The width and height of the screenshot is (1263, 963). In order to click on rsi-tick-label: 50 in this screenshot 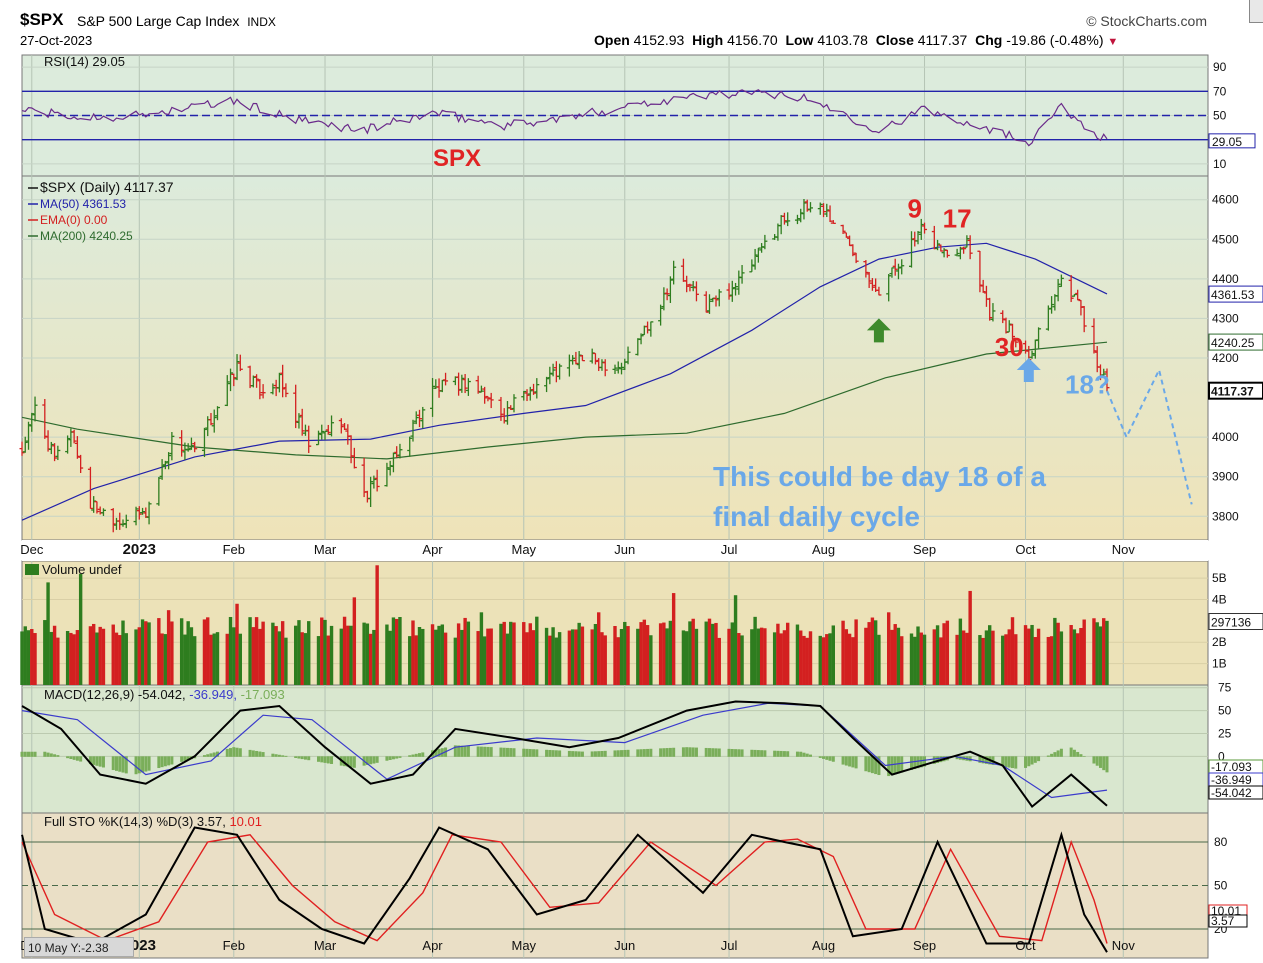, I will do `click(1220, 116)`.